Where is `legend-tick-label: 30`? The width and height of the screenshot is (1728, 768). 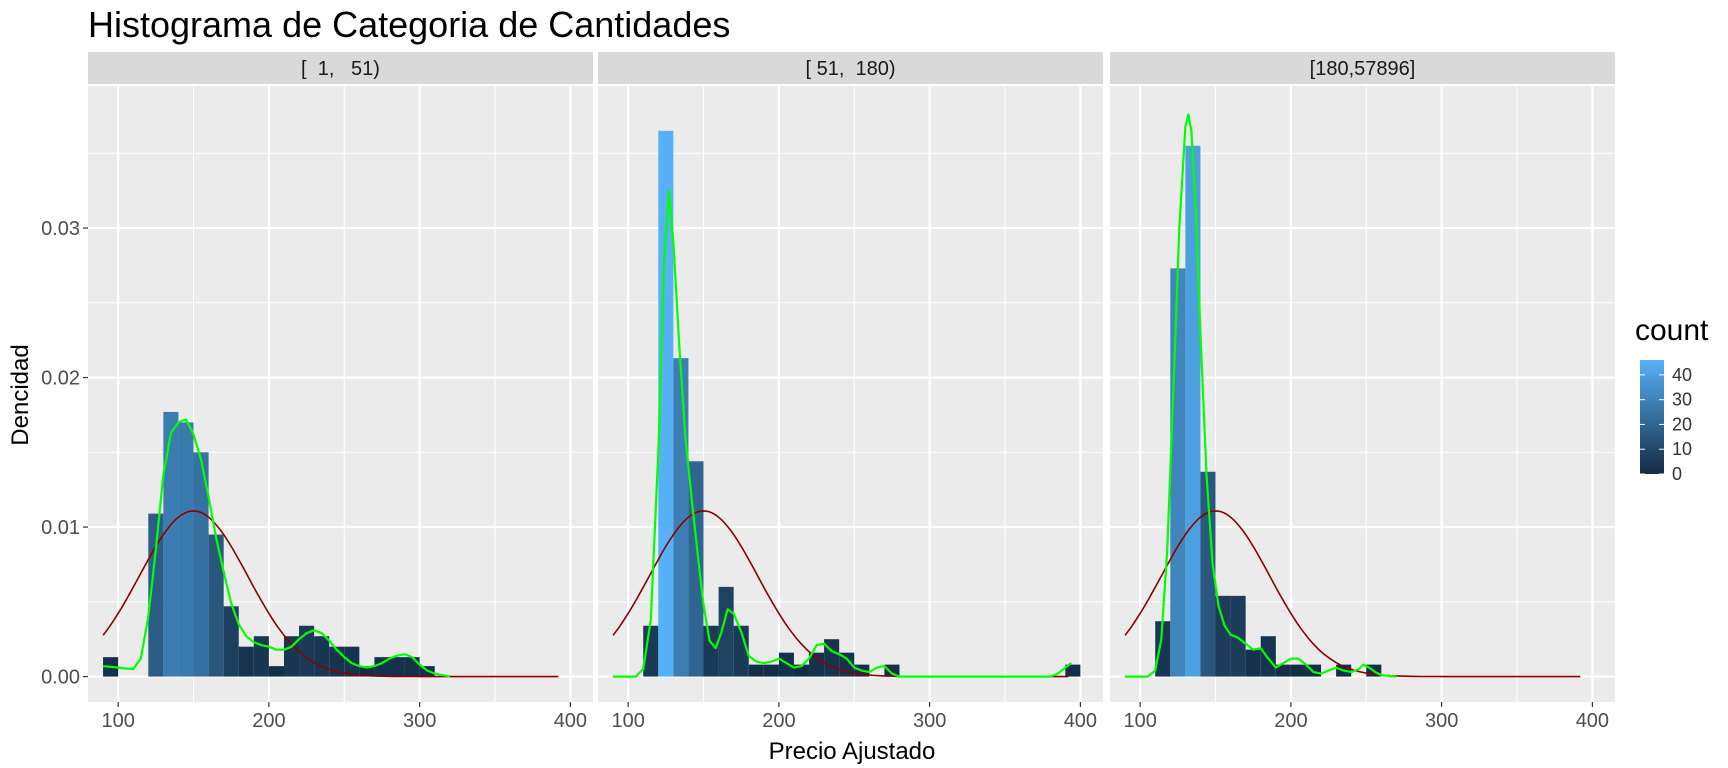 legend-tick-label: 30 is located at coordinates (1682, 400).